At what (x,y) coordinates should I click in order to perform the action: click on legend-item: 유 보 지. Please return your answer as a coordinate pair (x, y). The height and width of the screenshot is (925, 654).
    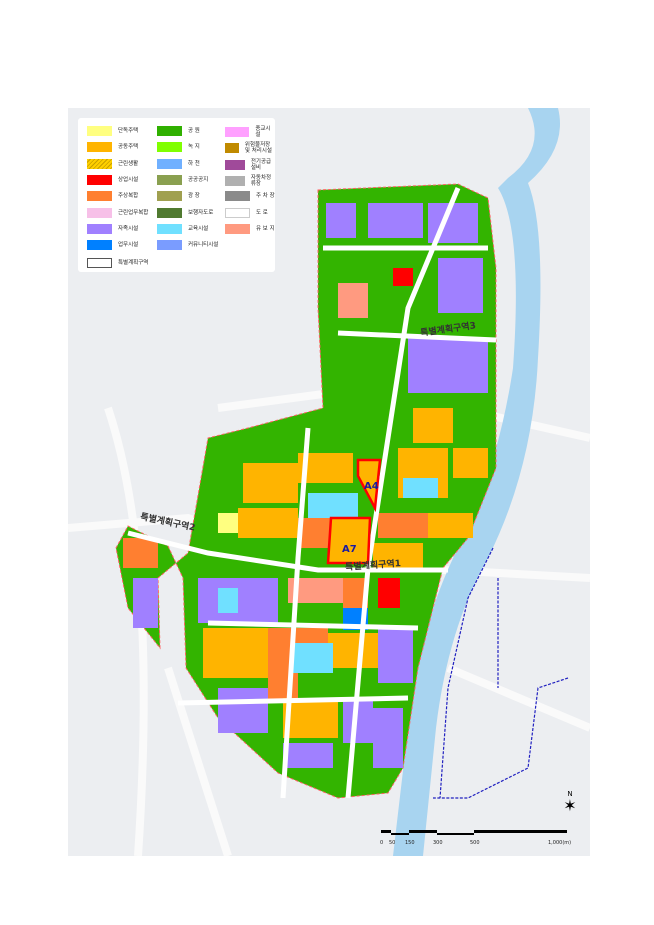
    Looking at the image, I should click on (250, 228).